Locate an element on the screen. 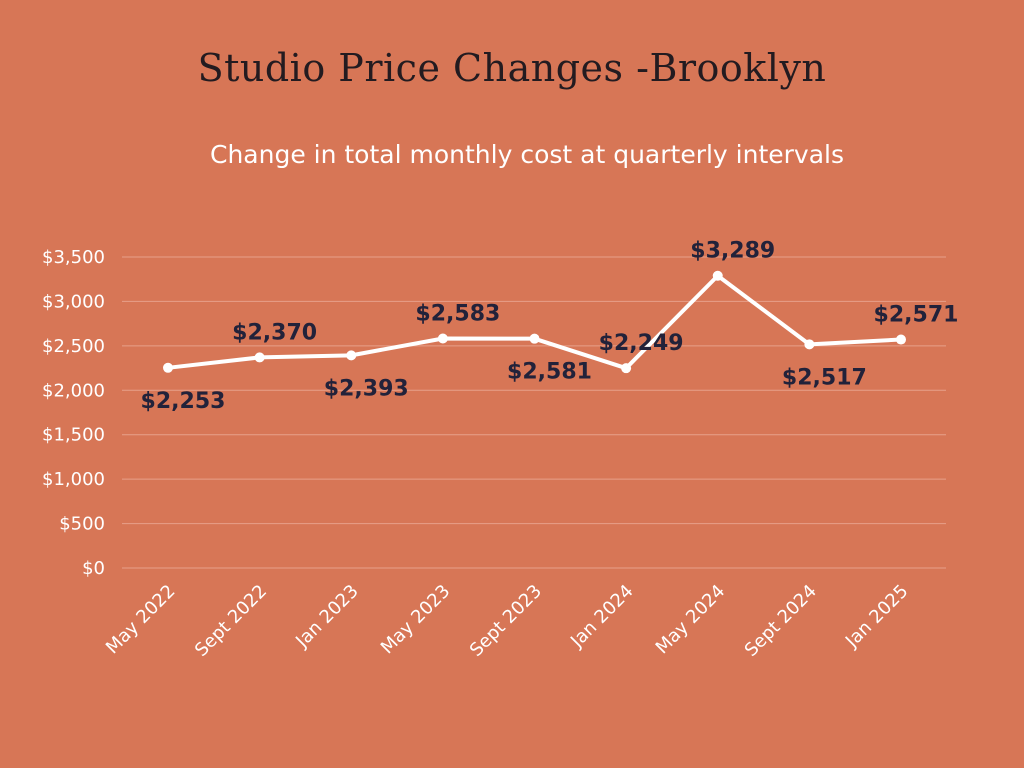  y-tick-label: $2,000 is located at coordinates (73, 390).